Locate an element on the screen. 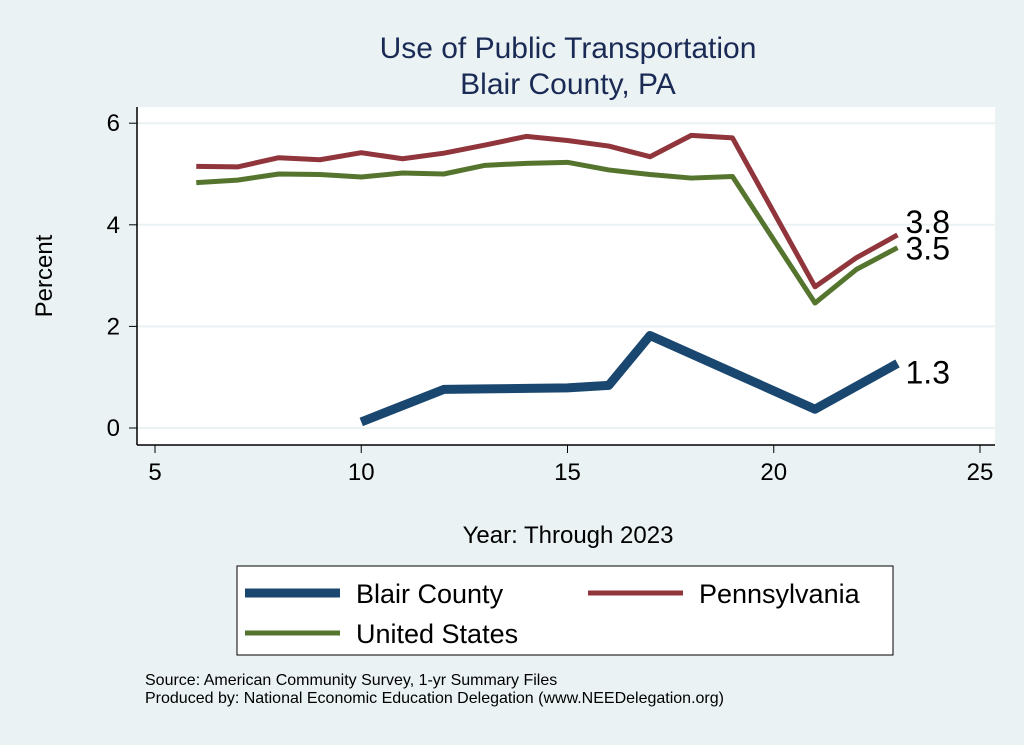 This screenshot has height=745, width=1024. x-tick-label: 25 is located at coordinates (980, 472).